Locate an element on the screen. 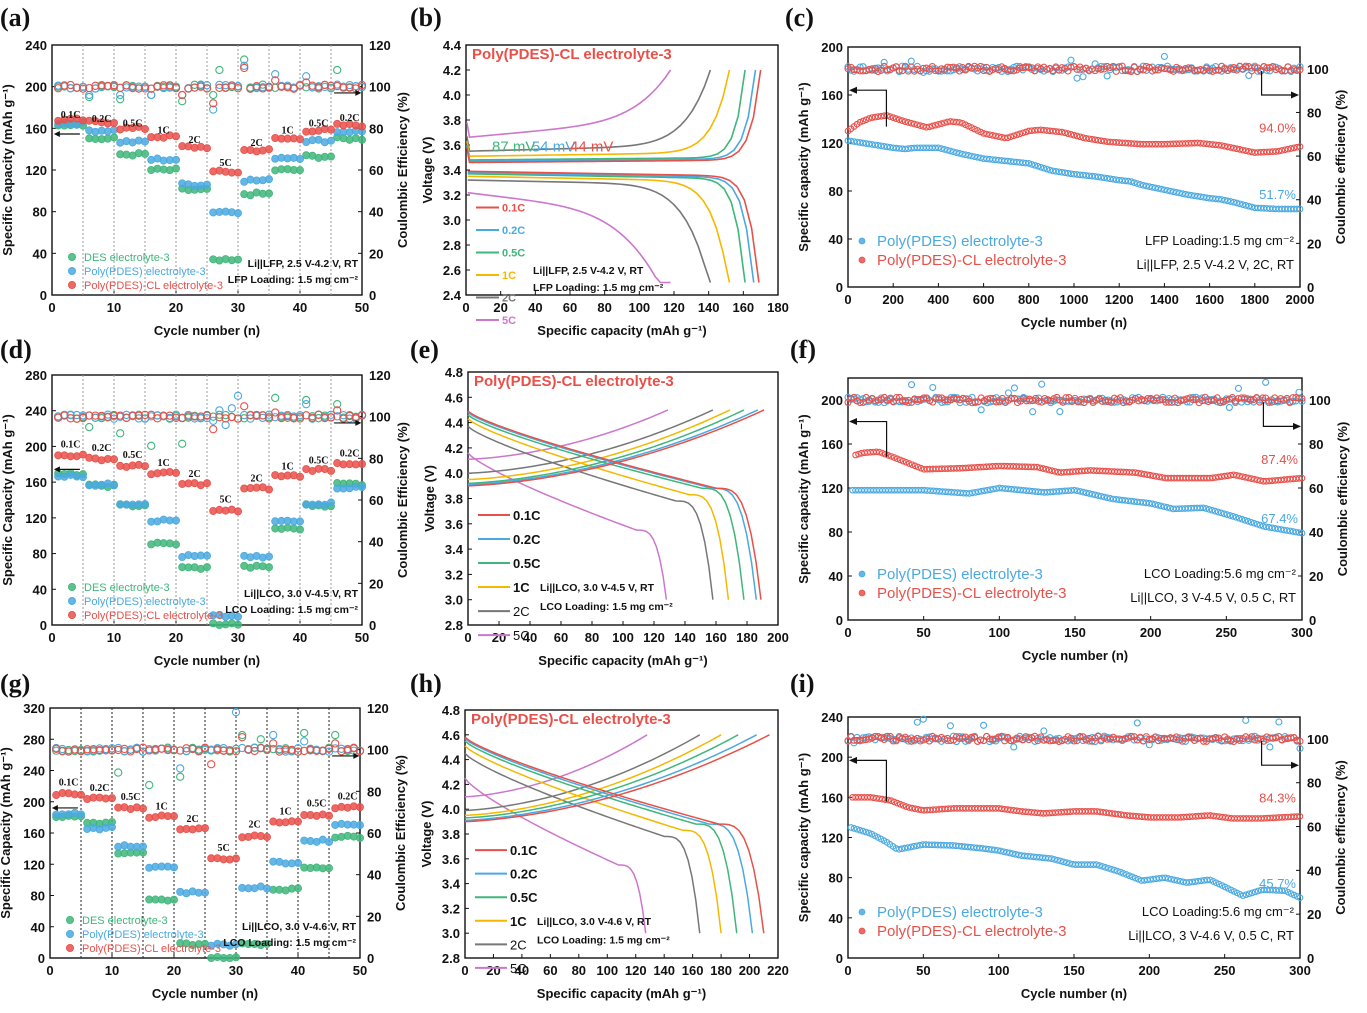 This screenshot has height=1013, width=1367. y-tick-label: 3.6 is located at coordinates (454, 524).